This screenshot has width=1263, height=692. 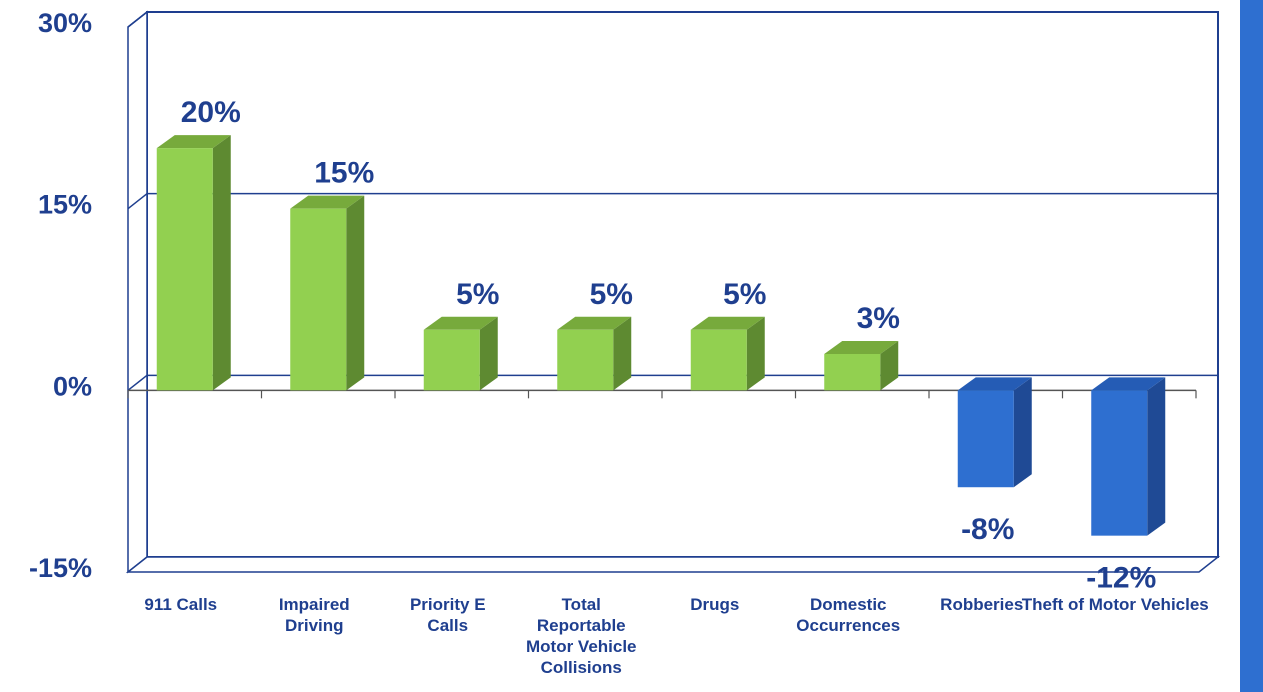 I want to click on chart-floor, so click(x=673, y=564).